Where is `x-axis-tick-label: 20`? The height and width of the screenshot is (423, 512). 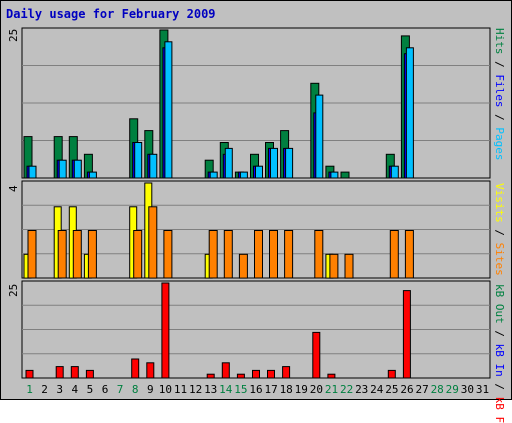 x-axis-tick-label: 20 is located at coordinates (316, 389).